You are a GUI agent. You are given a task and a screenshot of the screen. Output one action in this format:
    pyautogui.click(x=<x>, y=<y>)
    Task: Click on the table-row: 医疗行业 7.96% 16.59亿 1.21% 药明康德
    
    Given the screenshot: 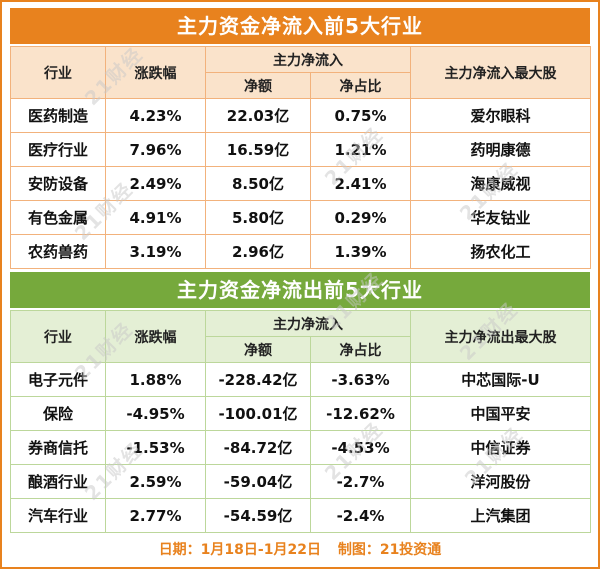 What is the action you would take?
    pyautogui.click(x=300, y=149)
    